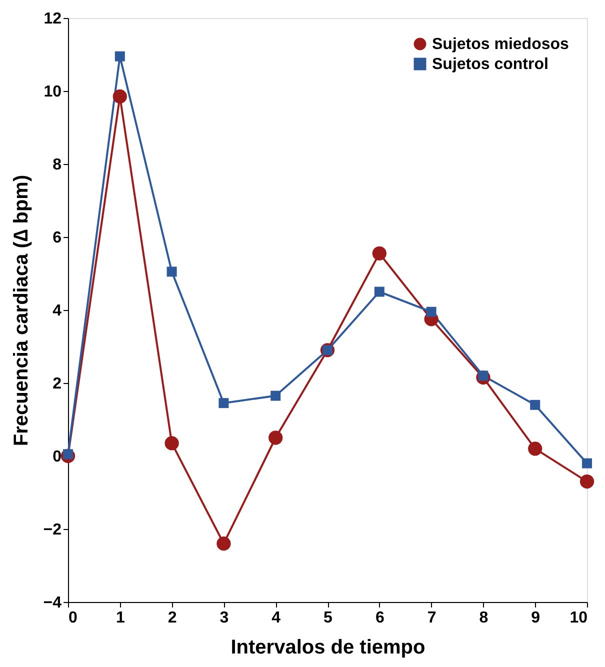 The height and width of the screenshot is (667, 605). What do you see at coordinates (328, 618) in the screenshot?
I see `x-tick-label: 5` at bounding box center [328, 618].